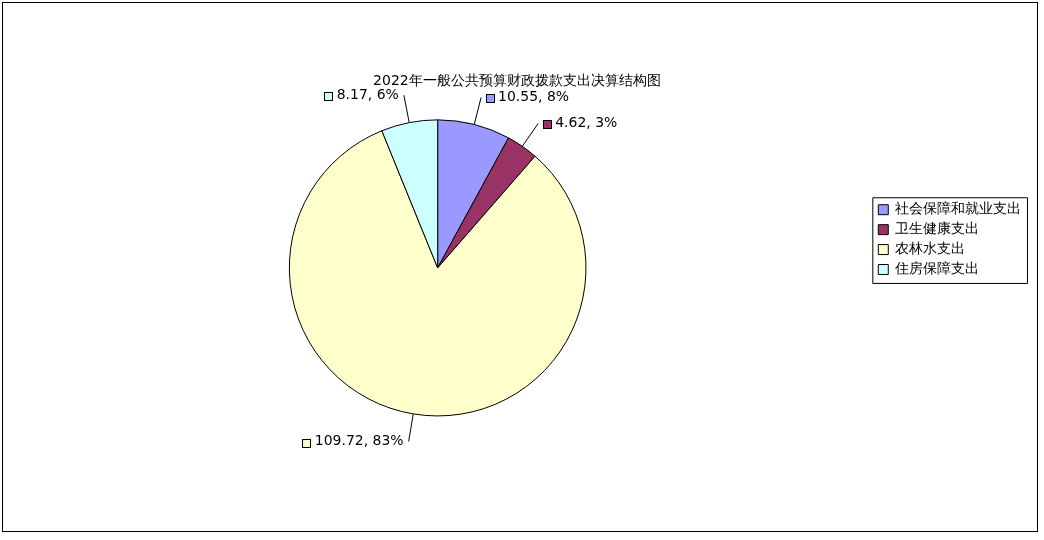  Describe the element at coordinates (937, 228) in the screenshot. I see `legend-label: 卫生健康支出` at that location.